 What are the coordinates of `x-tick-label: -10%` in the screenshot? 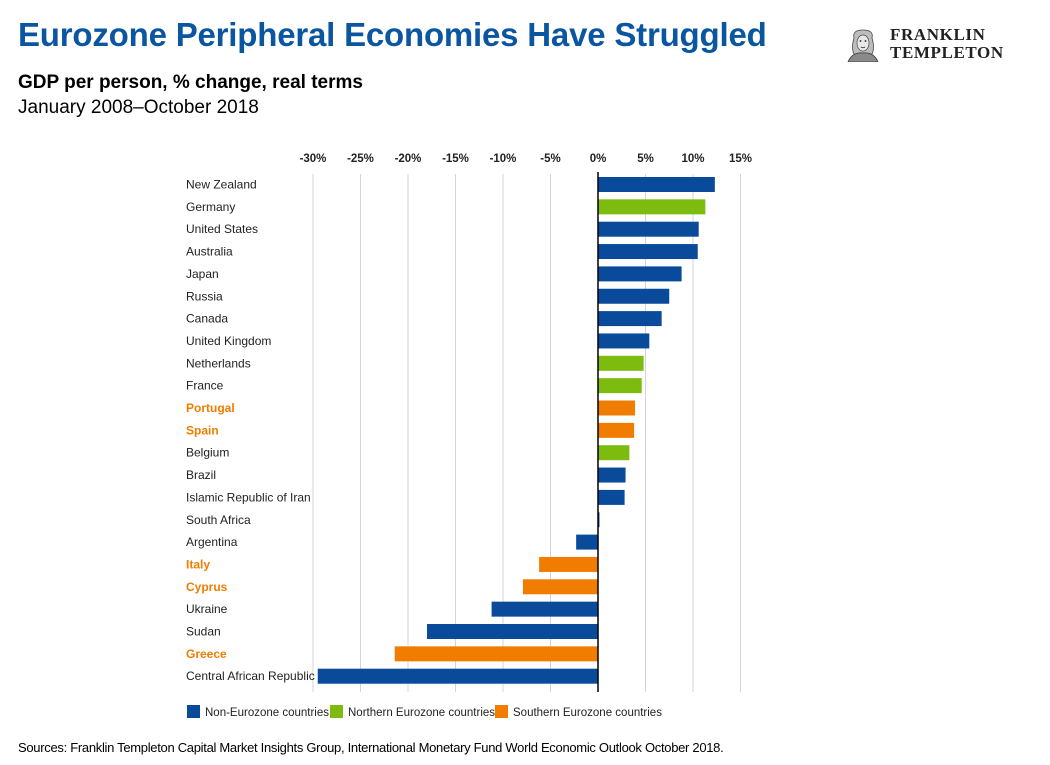 It's located at (503, 159).